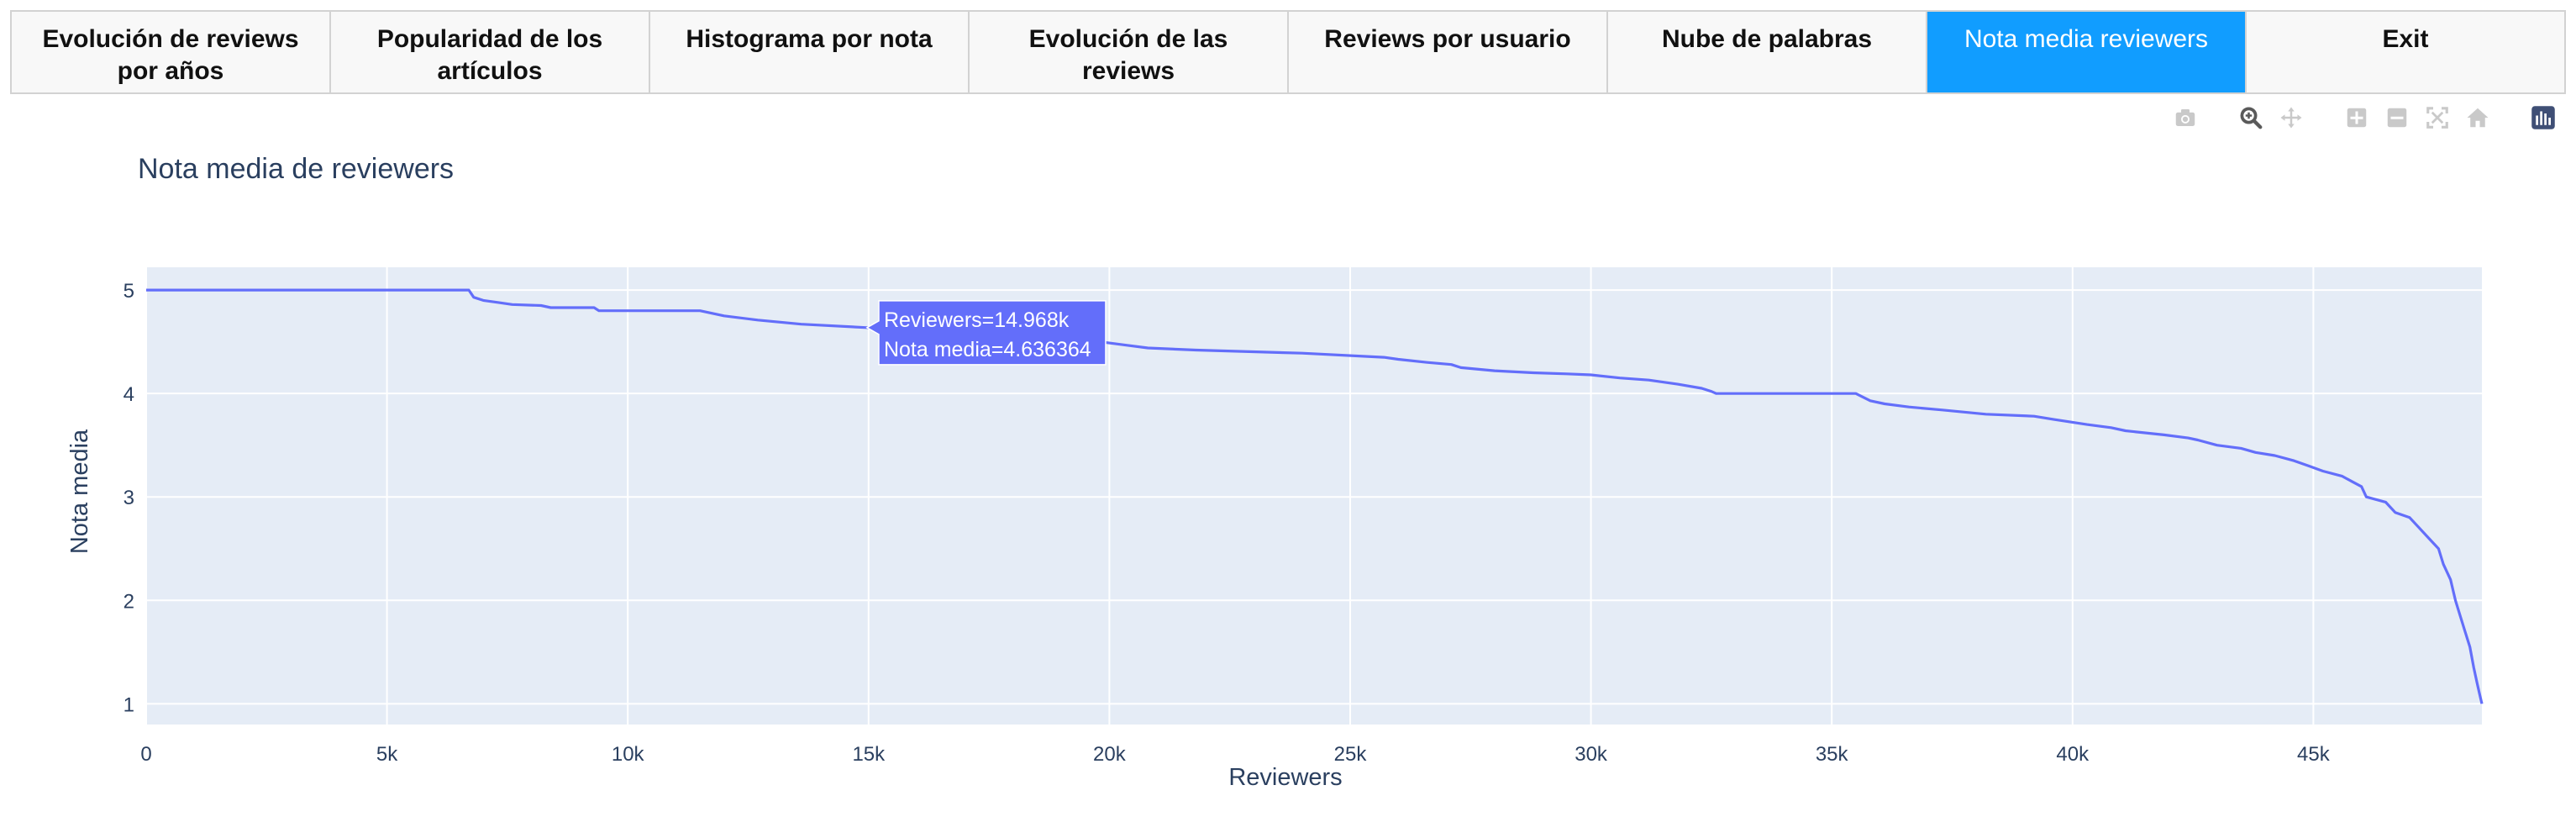 The height and width of the screenshot is (822, 2576). Describe the element at coordinates (2291, 117) in the screenshot. I see `pan-icon` at that location.